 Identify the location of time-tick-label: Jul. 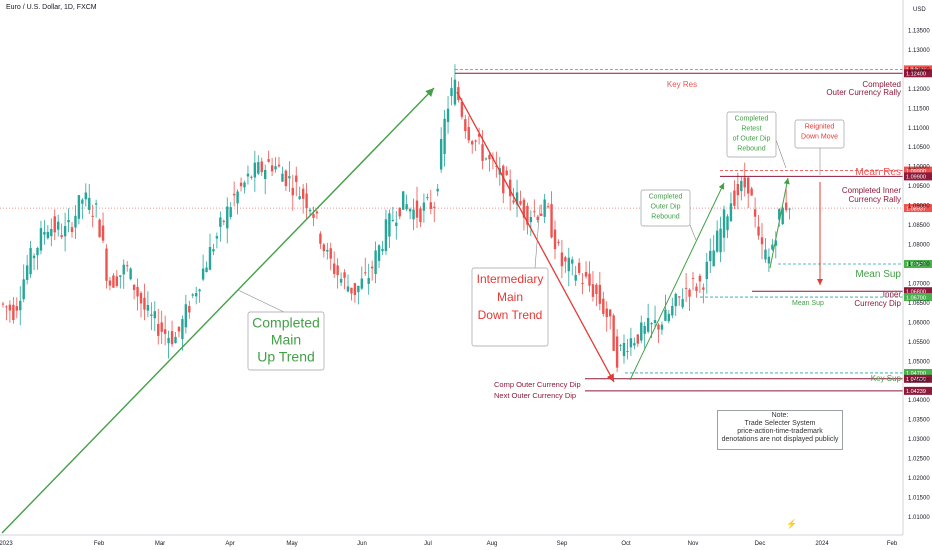
(428, 544).